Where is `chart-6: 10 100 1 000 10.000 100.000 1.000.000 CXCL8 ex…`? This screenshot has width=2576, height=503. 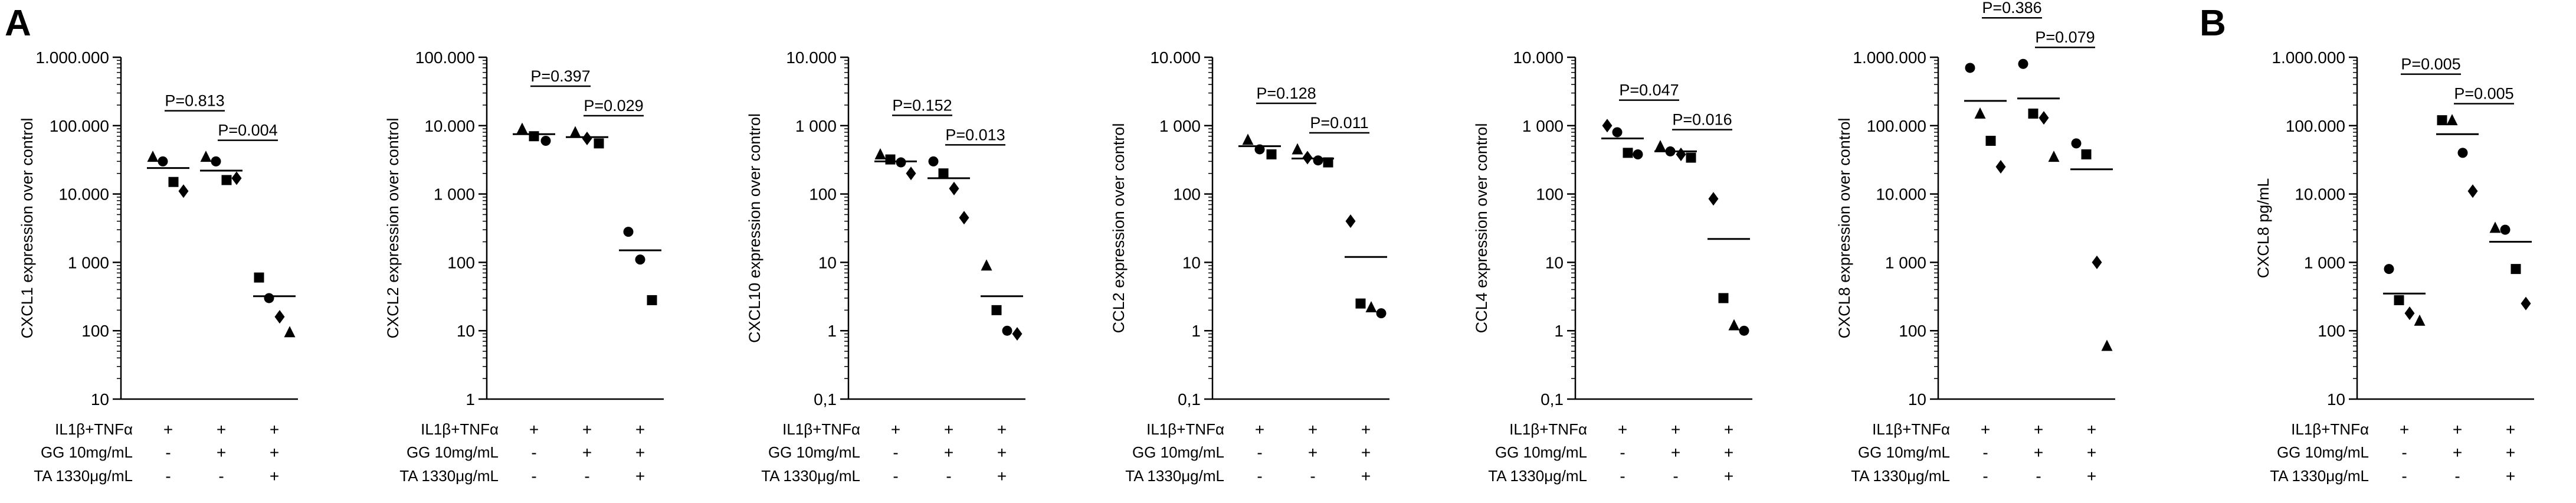
chart-6: 10 100 1 000 10.000 100.000 1.000.000 CXCL8 ex… is located at coordinates (1975, 243).